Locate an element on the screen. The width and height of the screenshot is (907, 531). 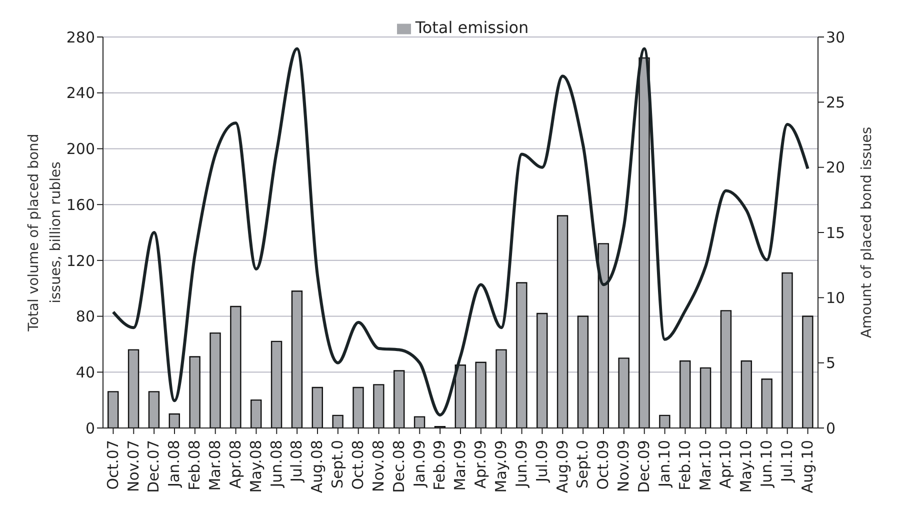
x-tick-label: Oct.09 is located at coordinates (603, 465).